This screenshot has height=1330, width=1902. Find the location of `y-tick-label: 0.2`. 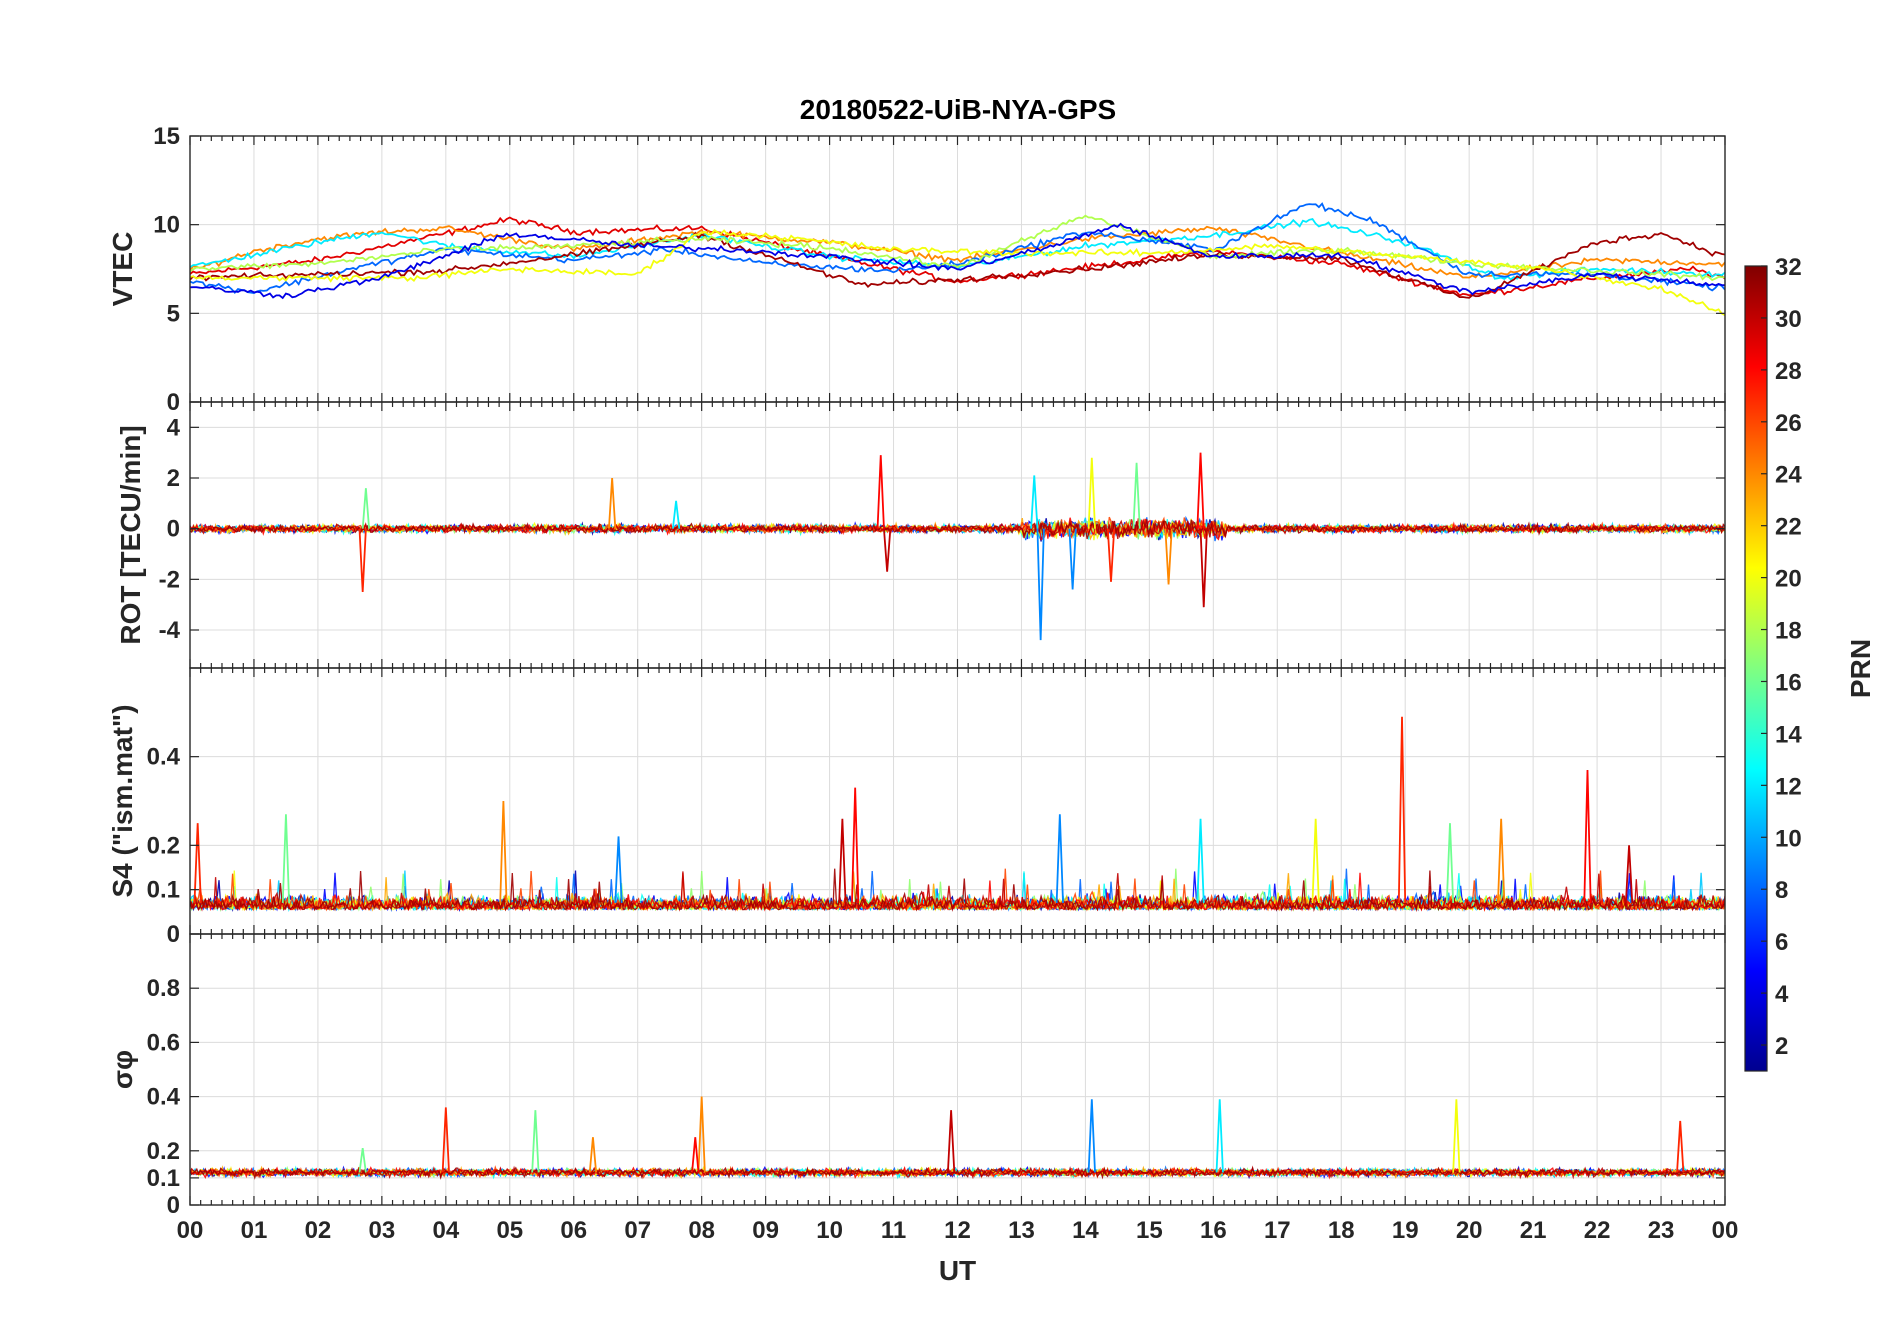

y-tick-label: 0.2 is located at coordinates (163, 845).